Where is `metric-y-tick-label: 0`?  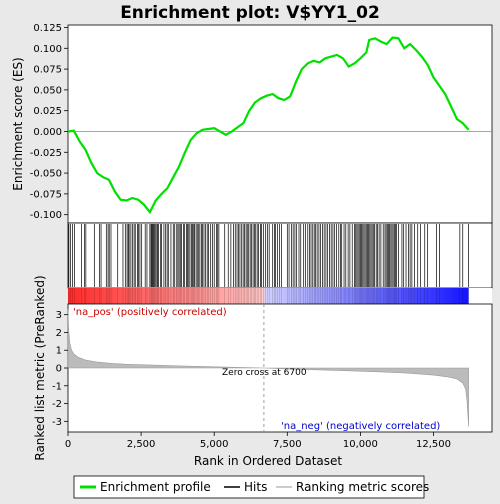 metric-y-tick-label: 0 is located at coordinates (59, 369).